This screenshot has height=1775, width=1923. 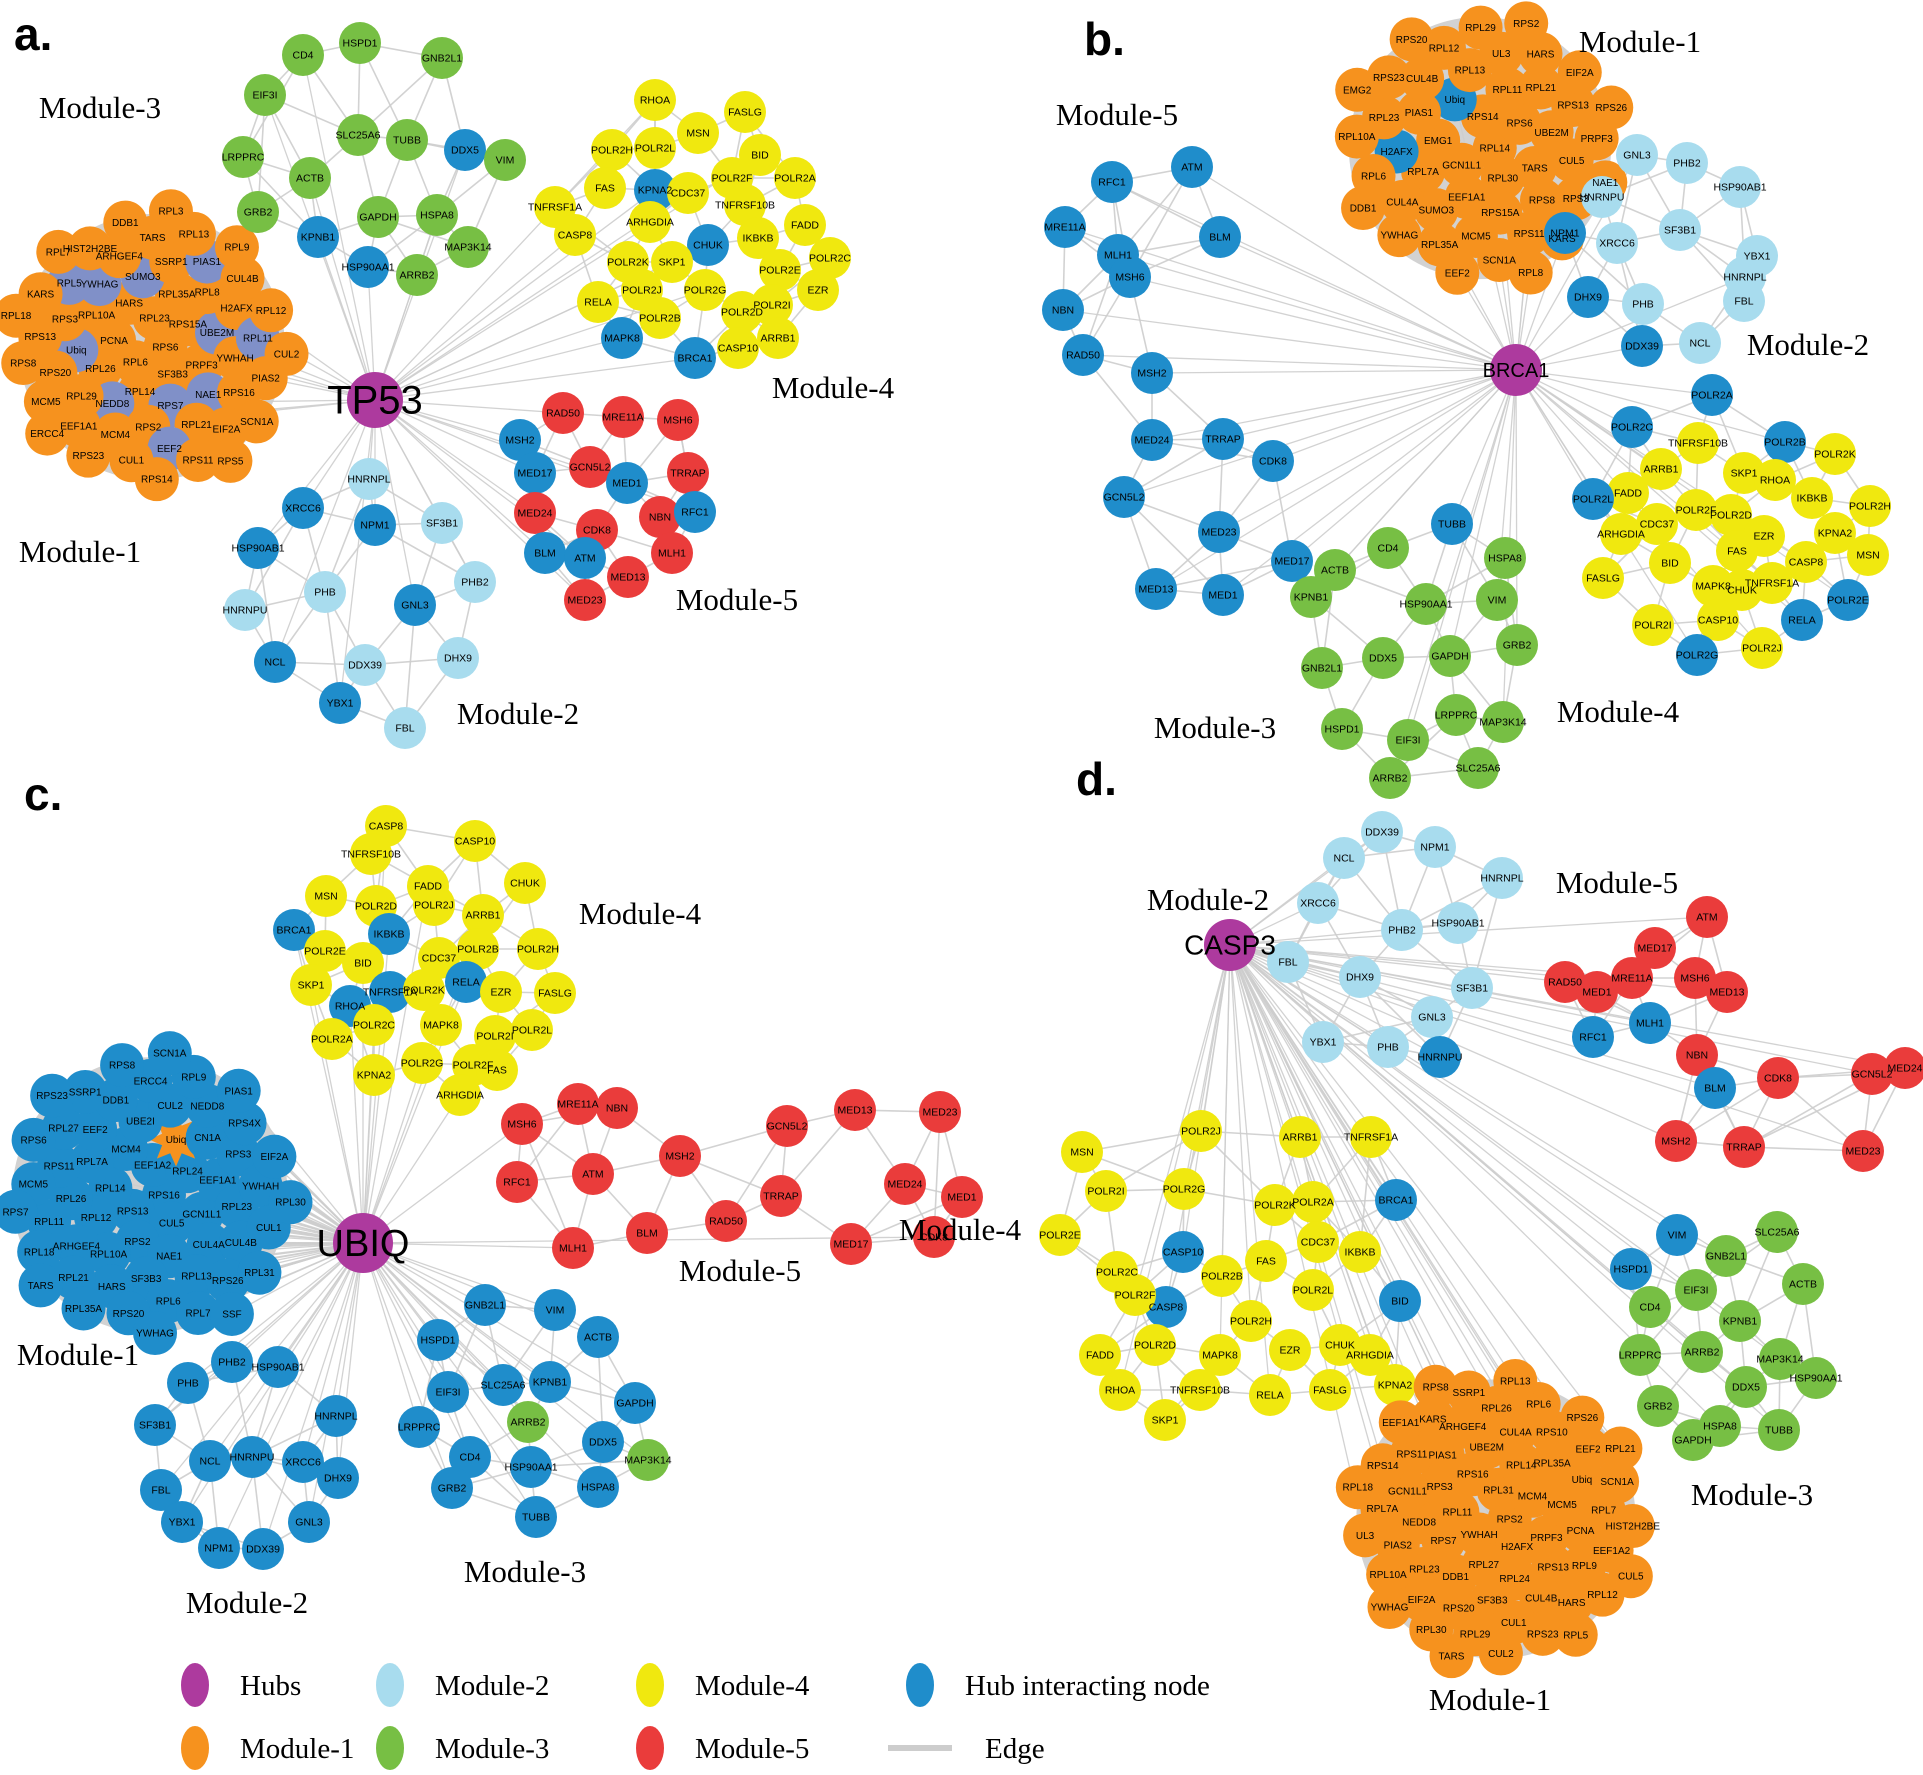 I want to click on node-label: RPS10, so click(x=1552, y=1433).